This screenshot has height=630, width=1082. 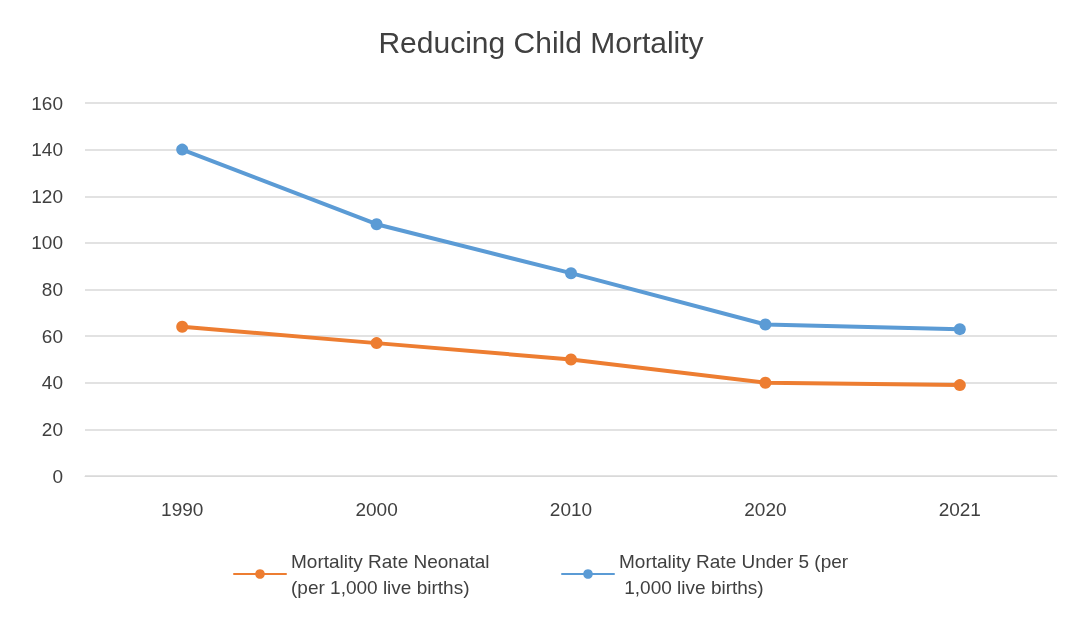 I want to click on y-tick-label: 160, so click(x=47, y=103).